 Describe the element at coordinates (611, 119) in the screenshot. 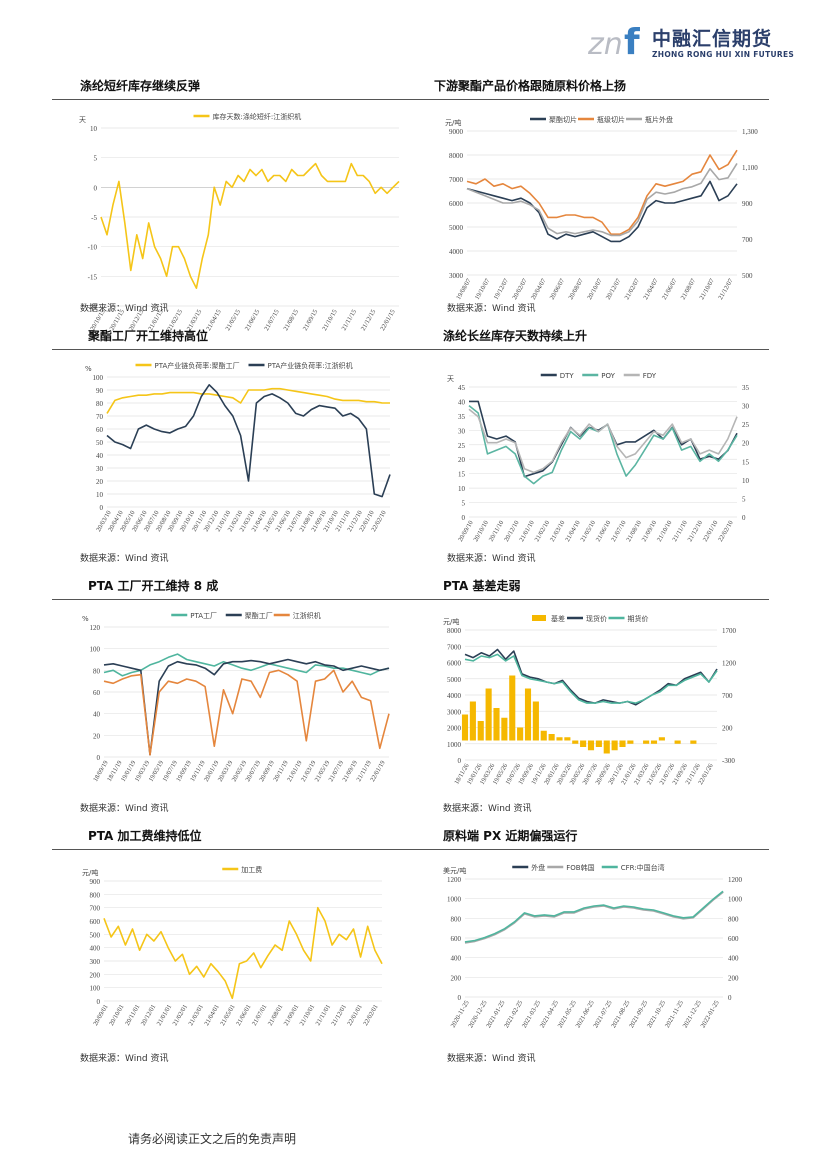

I see `legend-label: 瓶级切片` at that location.